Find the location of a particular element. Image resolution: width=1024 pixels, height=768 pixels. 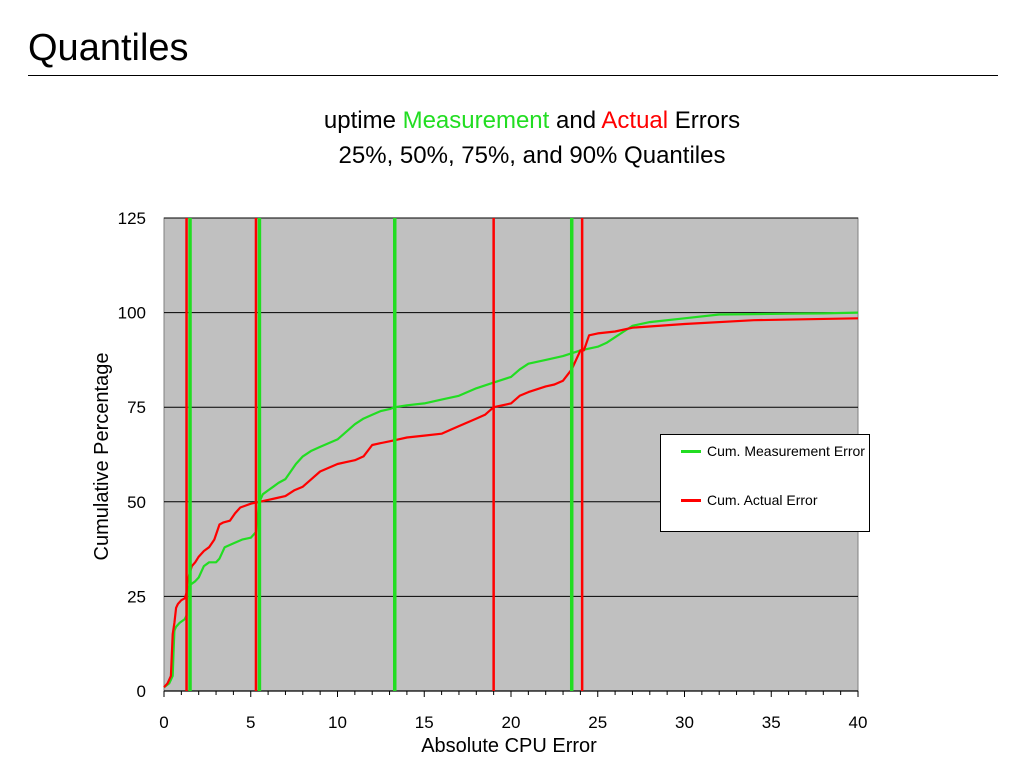

x-tick-label: 35 is located at coordinates (771, 722).